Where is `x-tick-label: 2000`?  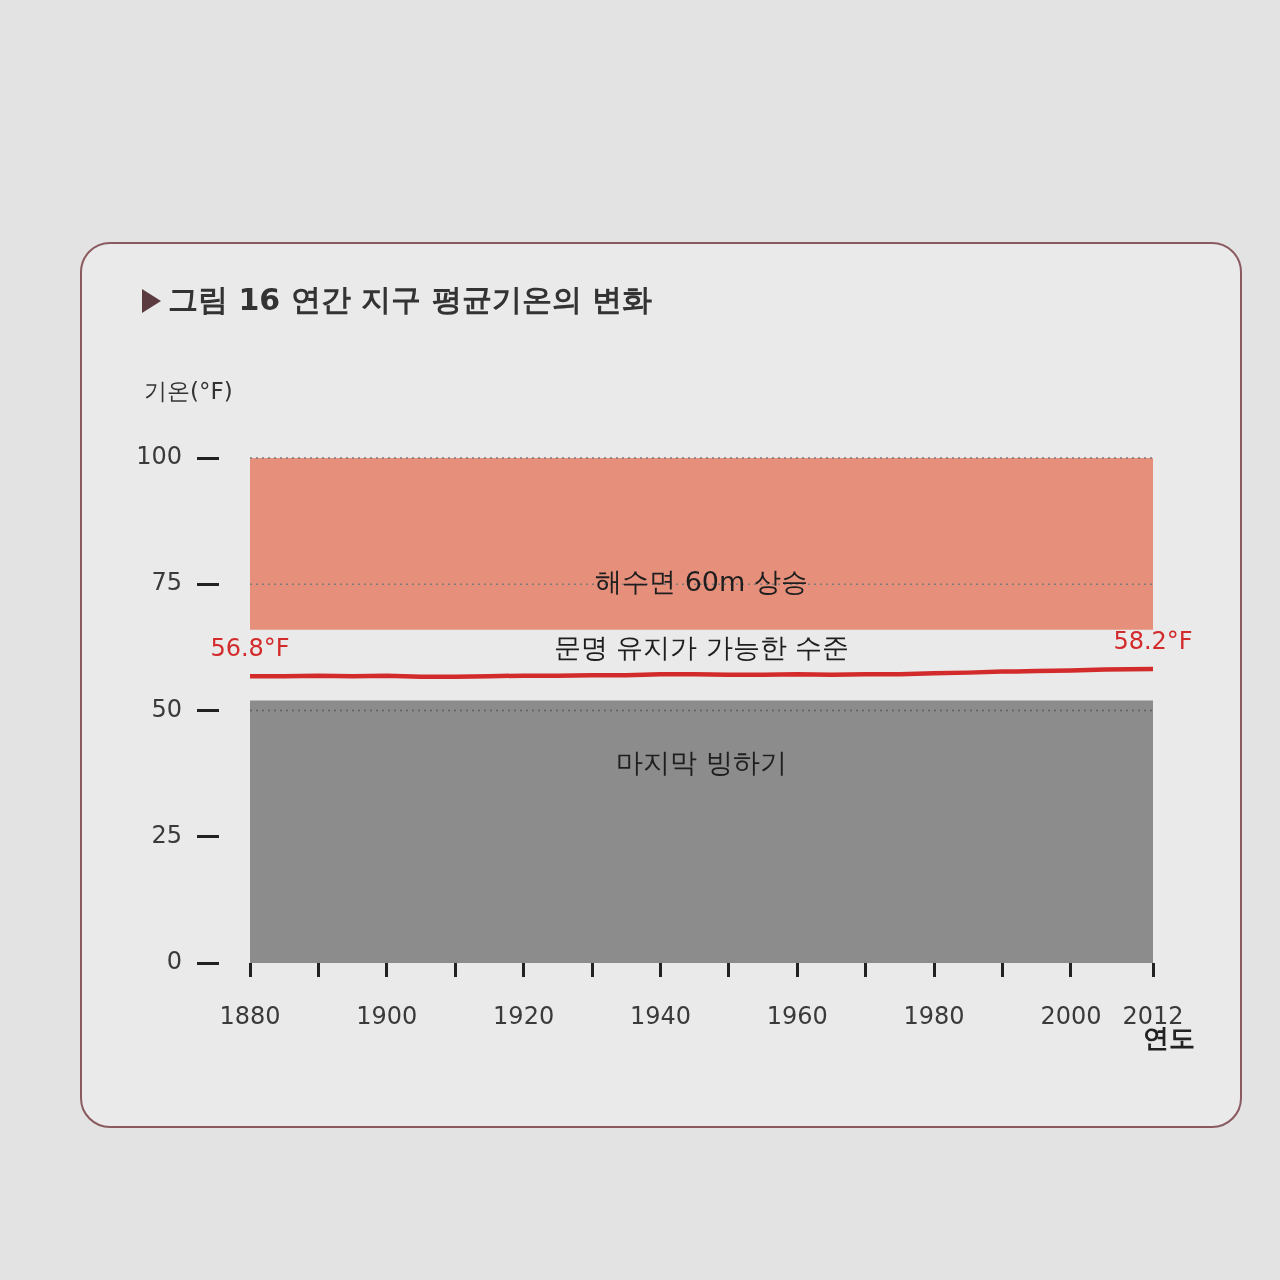
x-tick-label: 2000 is located at coordinates (1071, 1015).